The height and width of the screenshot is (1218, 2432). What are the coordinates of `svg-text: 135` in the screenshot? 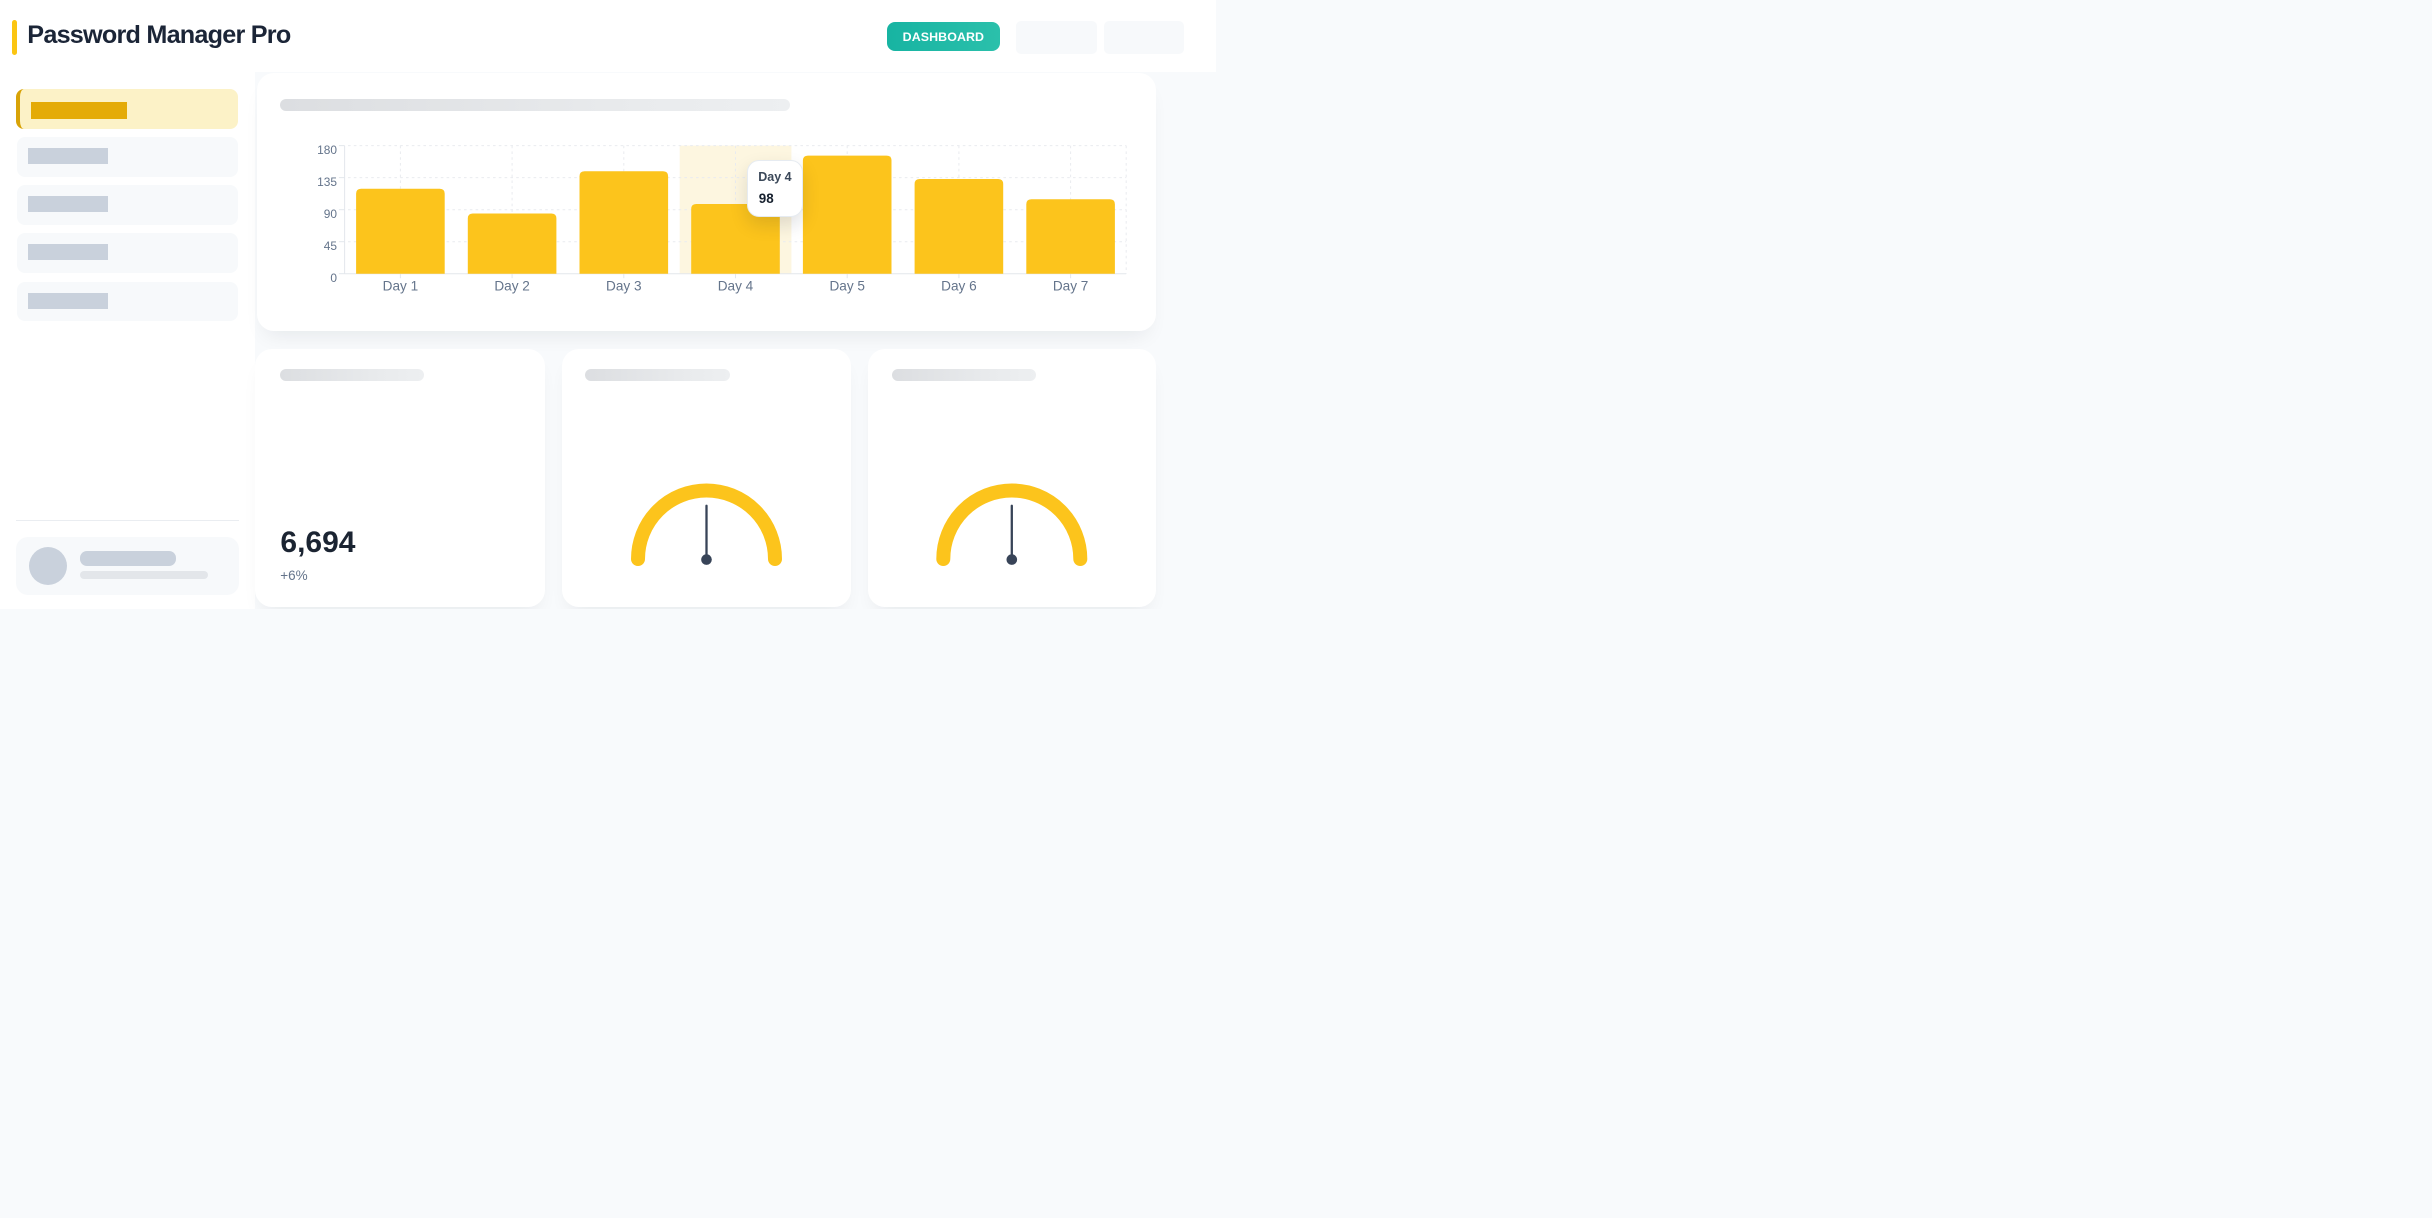 It's located at (327, 182).